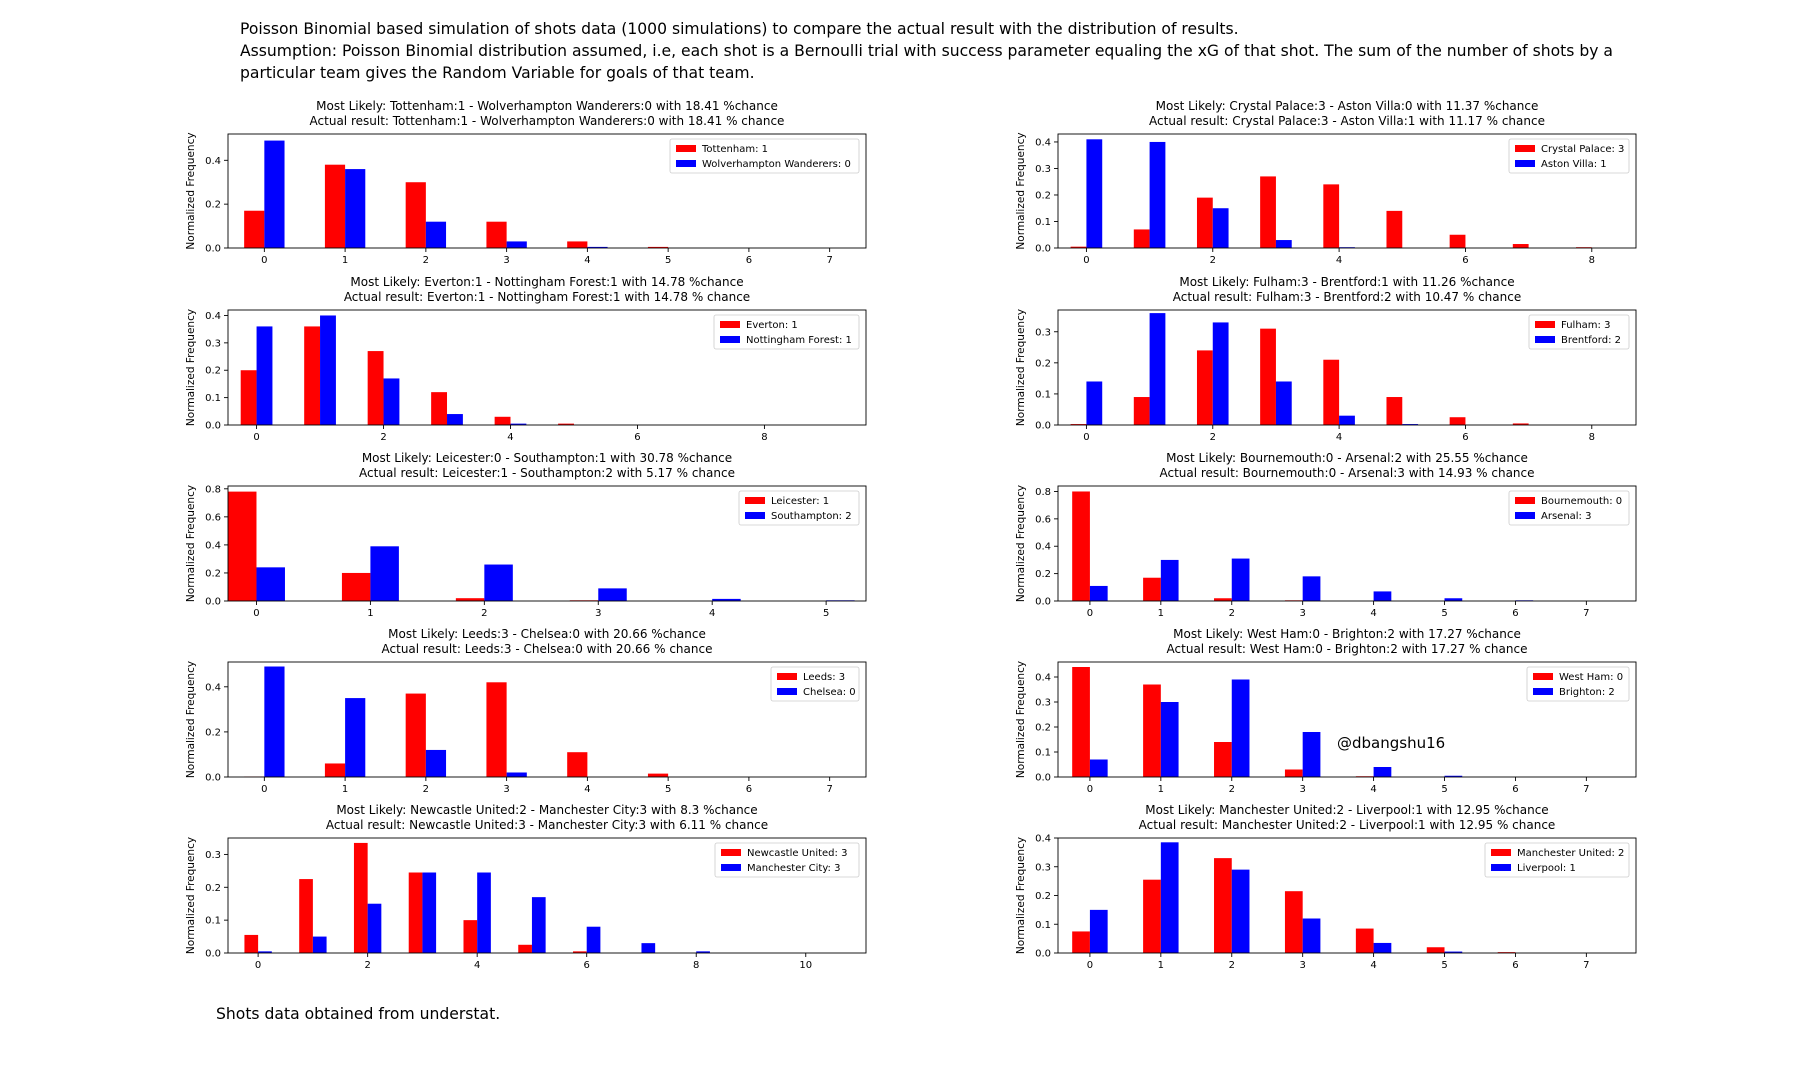 Image resolution: width=1800 pixels, height=1080 pixels. Describe the element at coordinates (764, 437) in the screenshot. I see `x-tick-label: 8` at that location.